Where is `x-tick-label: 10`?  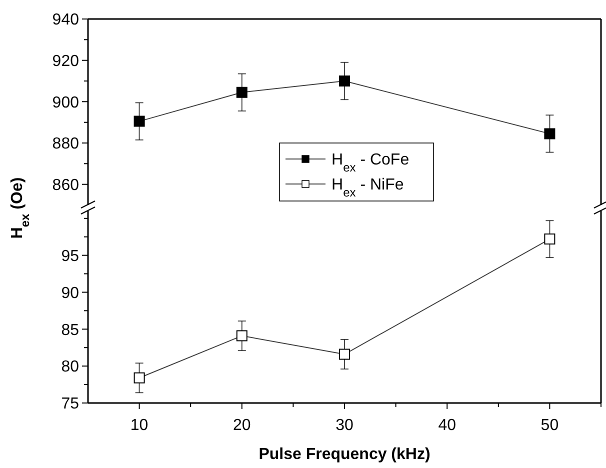
x-tick-label: 10 is located at coordinates (139, 425).